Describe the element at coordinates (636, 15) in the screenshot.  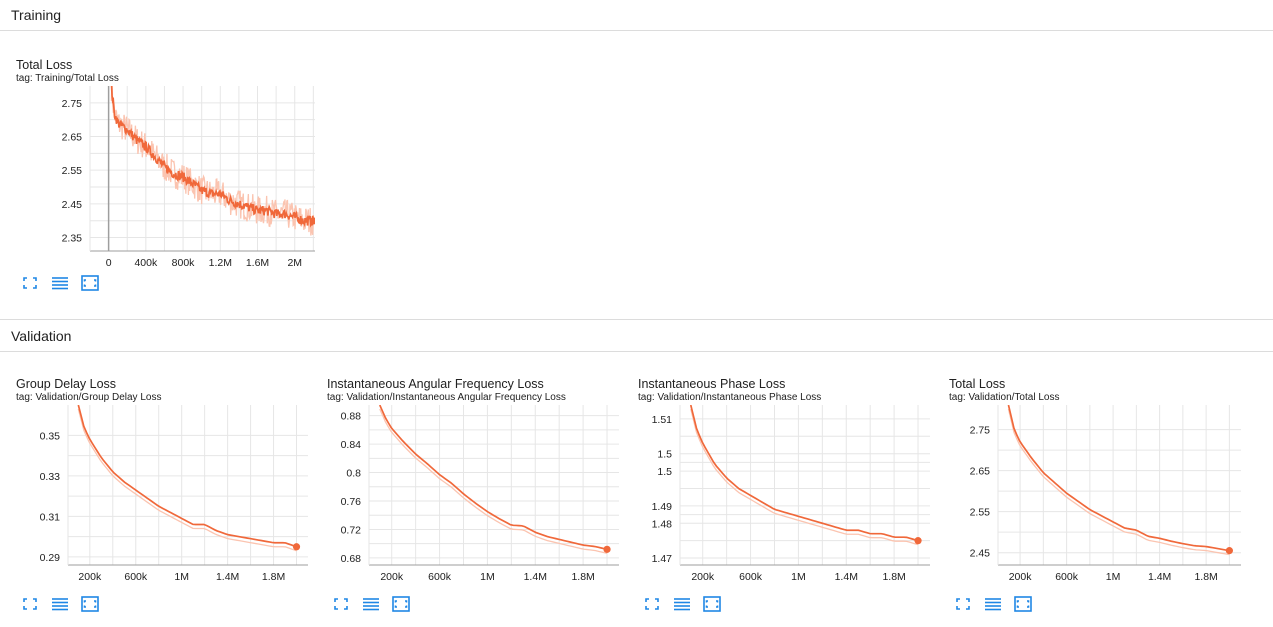
I see `training-section-header: Training` at that location.